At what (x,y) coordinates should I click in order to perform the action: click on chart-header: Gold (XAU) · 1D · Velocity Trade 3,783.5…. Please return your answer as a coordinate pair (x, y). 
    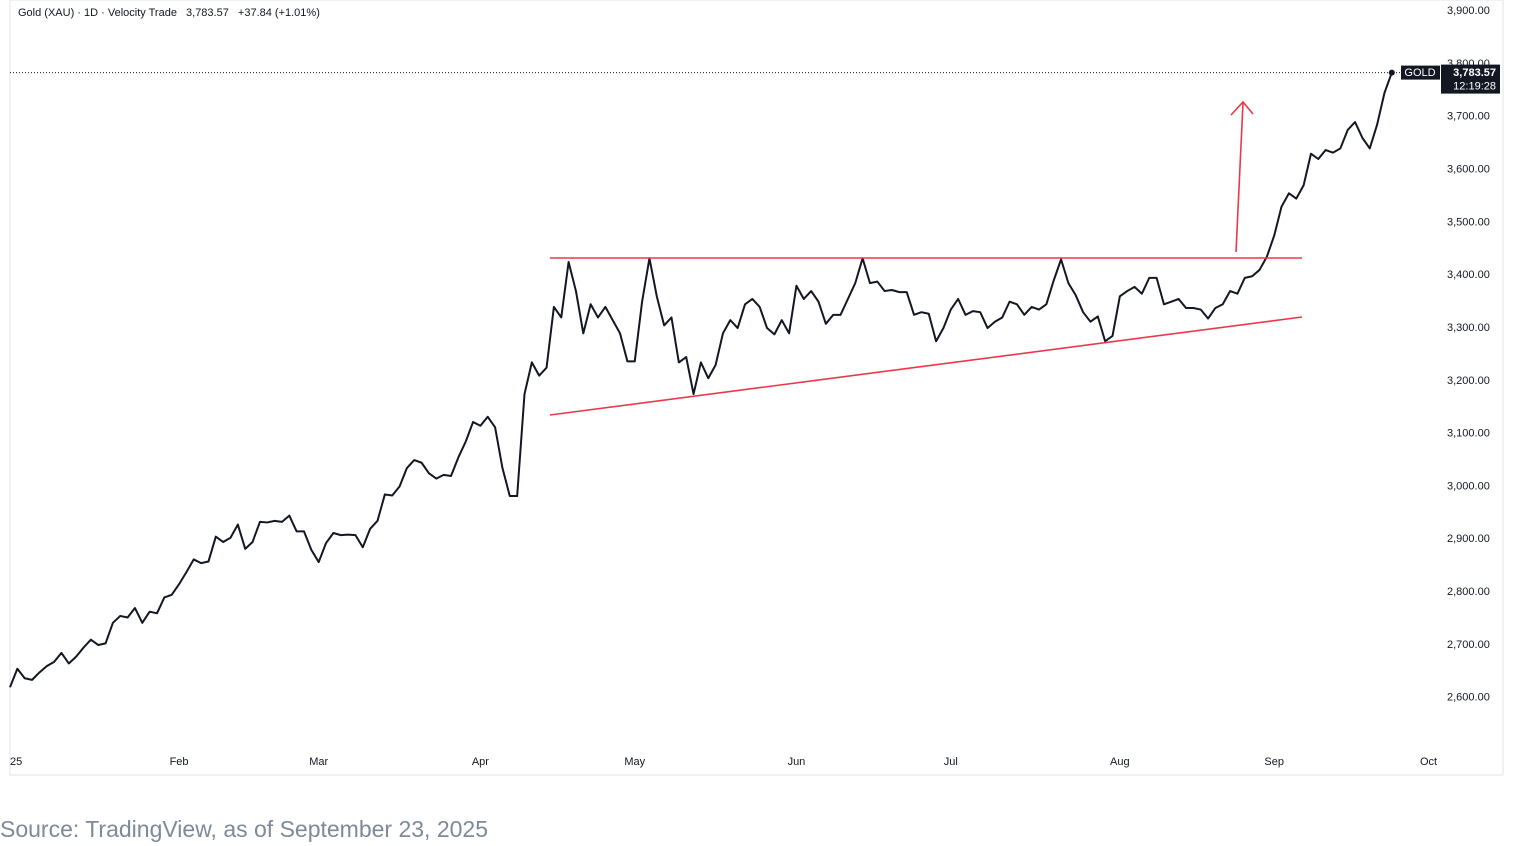
    Looking at the image, I should click on (169, 13).